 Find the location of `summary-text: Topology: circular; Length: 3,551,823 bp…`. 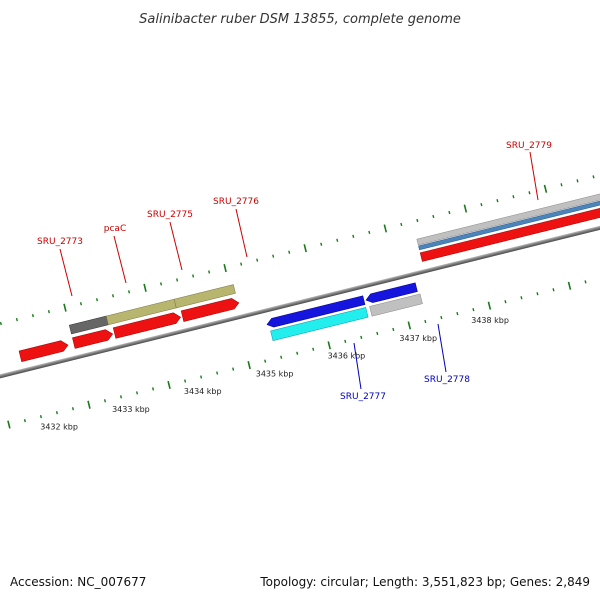

summary-text: Topology: circular; Length: 3,551,823 bp… is located at coordinates (424, 582).